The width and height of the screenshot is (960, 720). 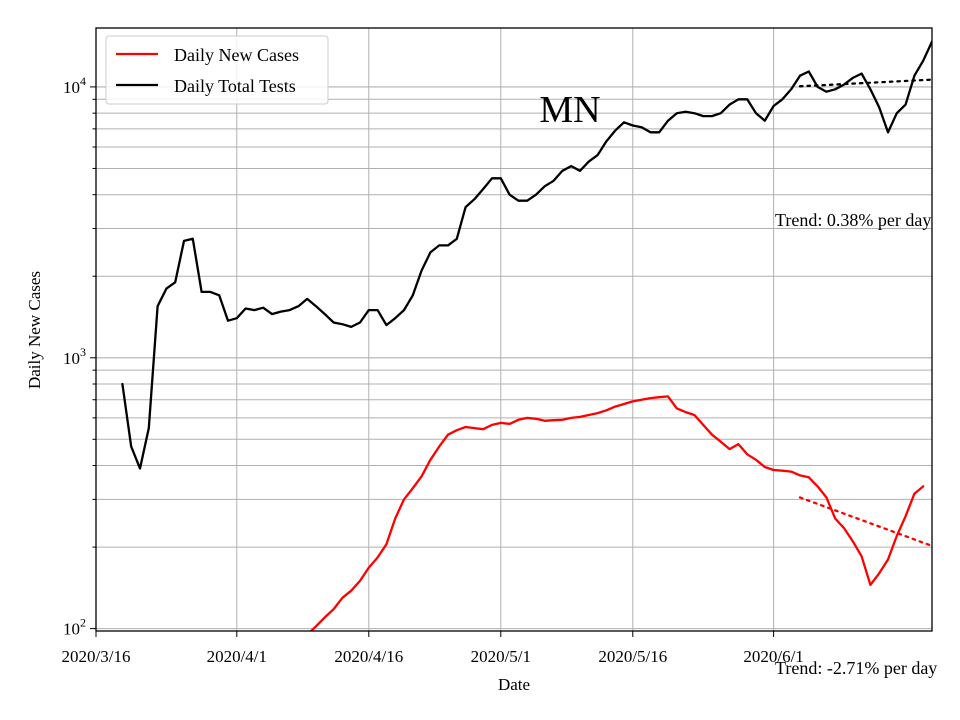 What do you see at coordinates (865, 313) in the screenshot?
I see `trend-layer` at bounding box center [865, 313].